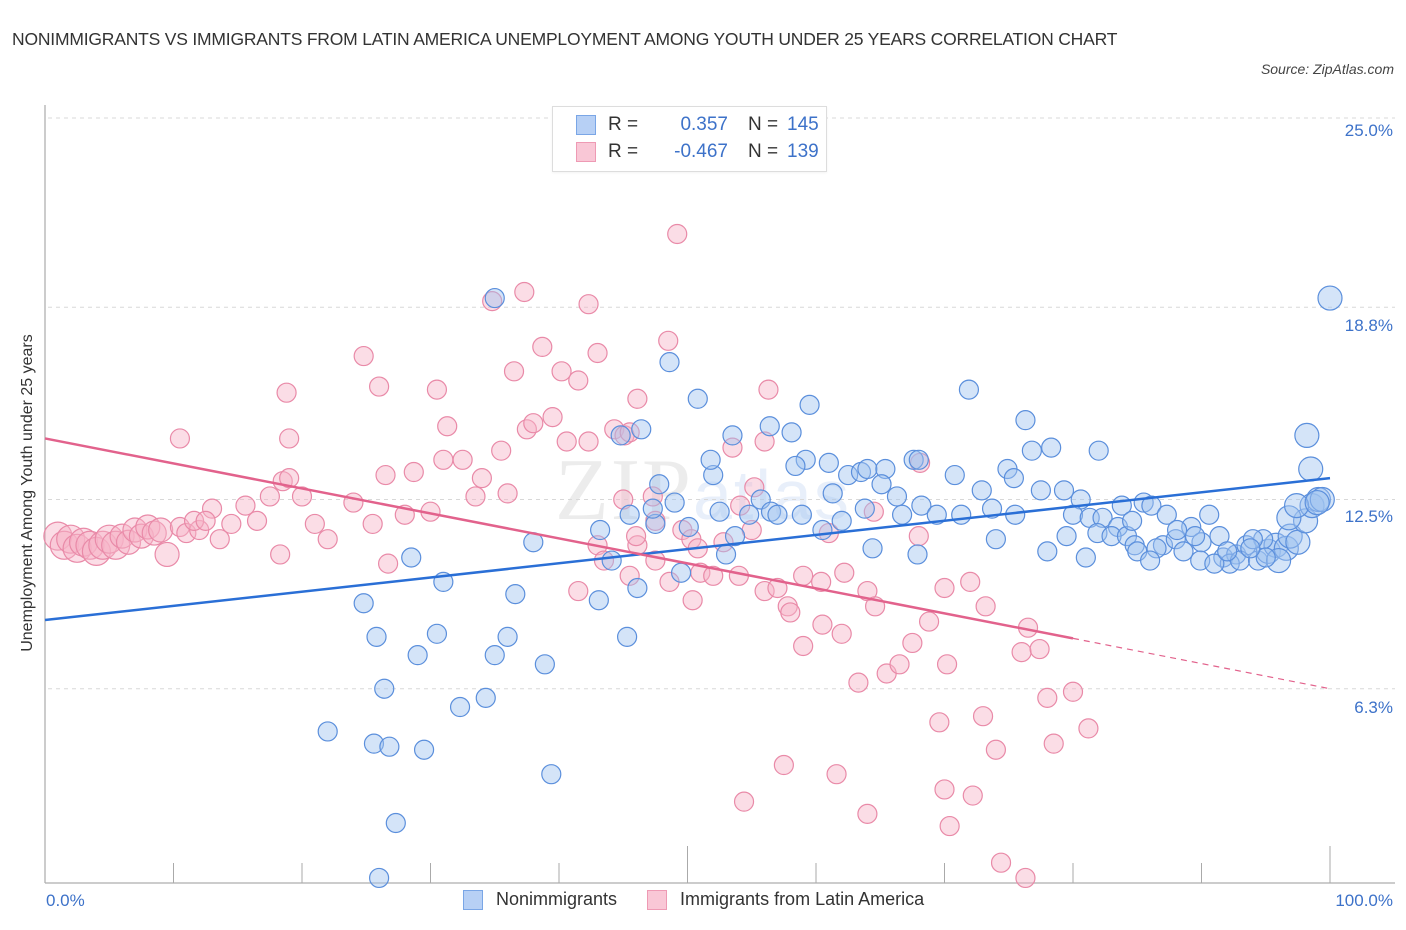 This screenshot has width=1406, height=930. Describe the element at coordinates (803, 151) in the screenshot. I see `n-value: 139` at that location.